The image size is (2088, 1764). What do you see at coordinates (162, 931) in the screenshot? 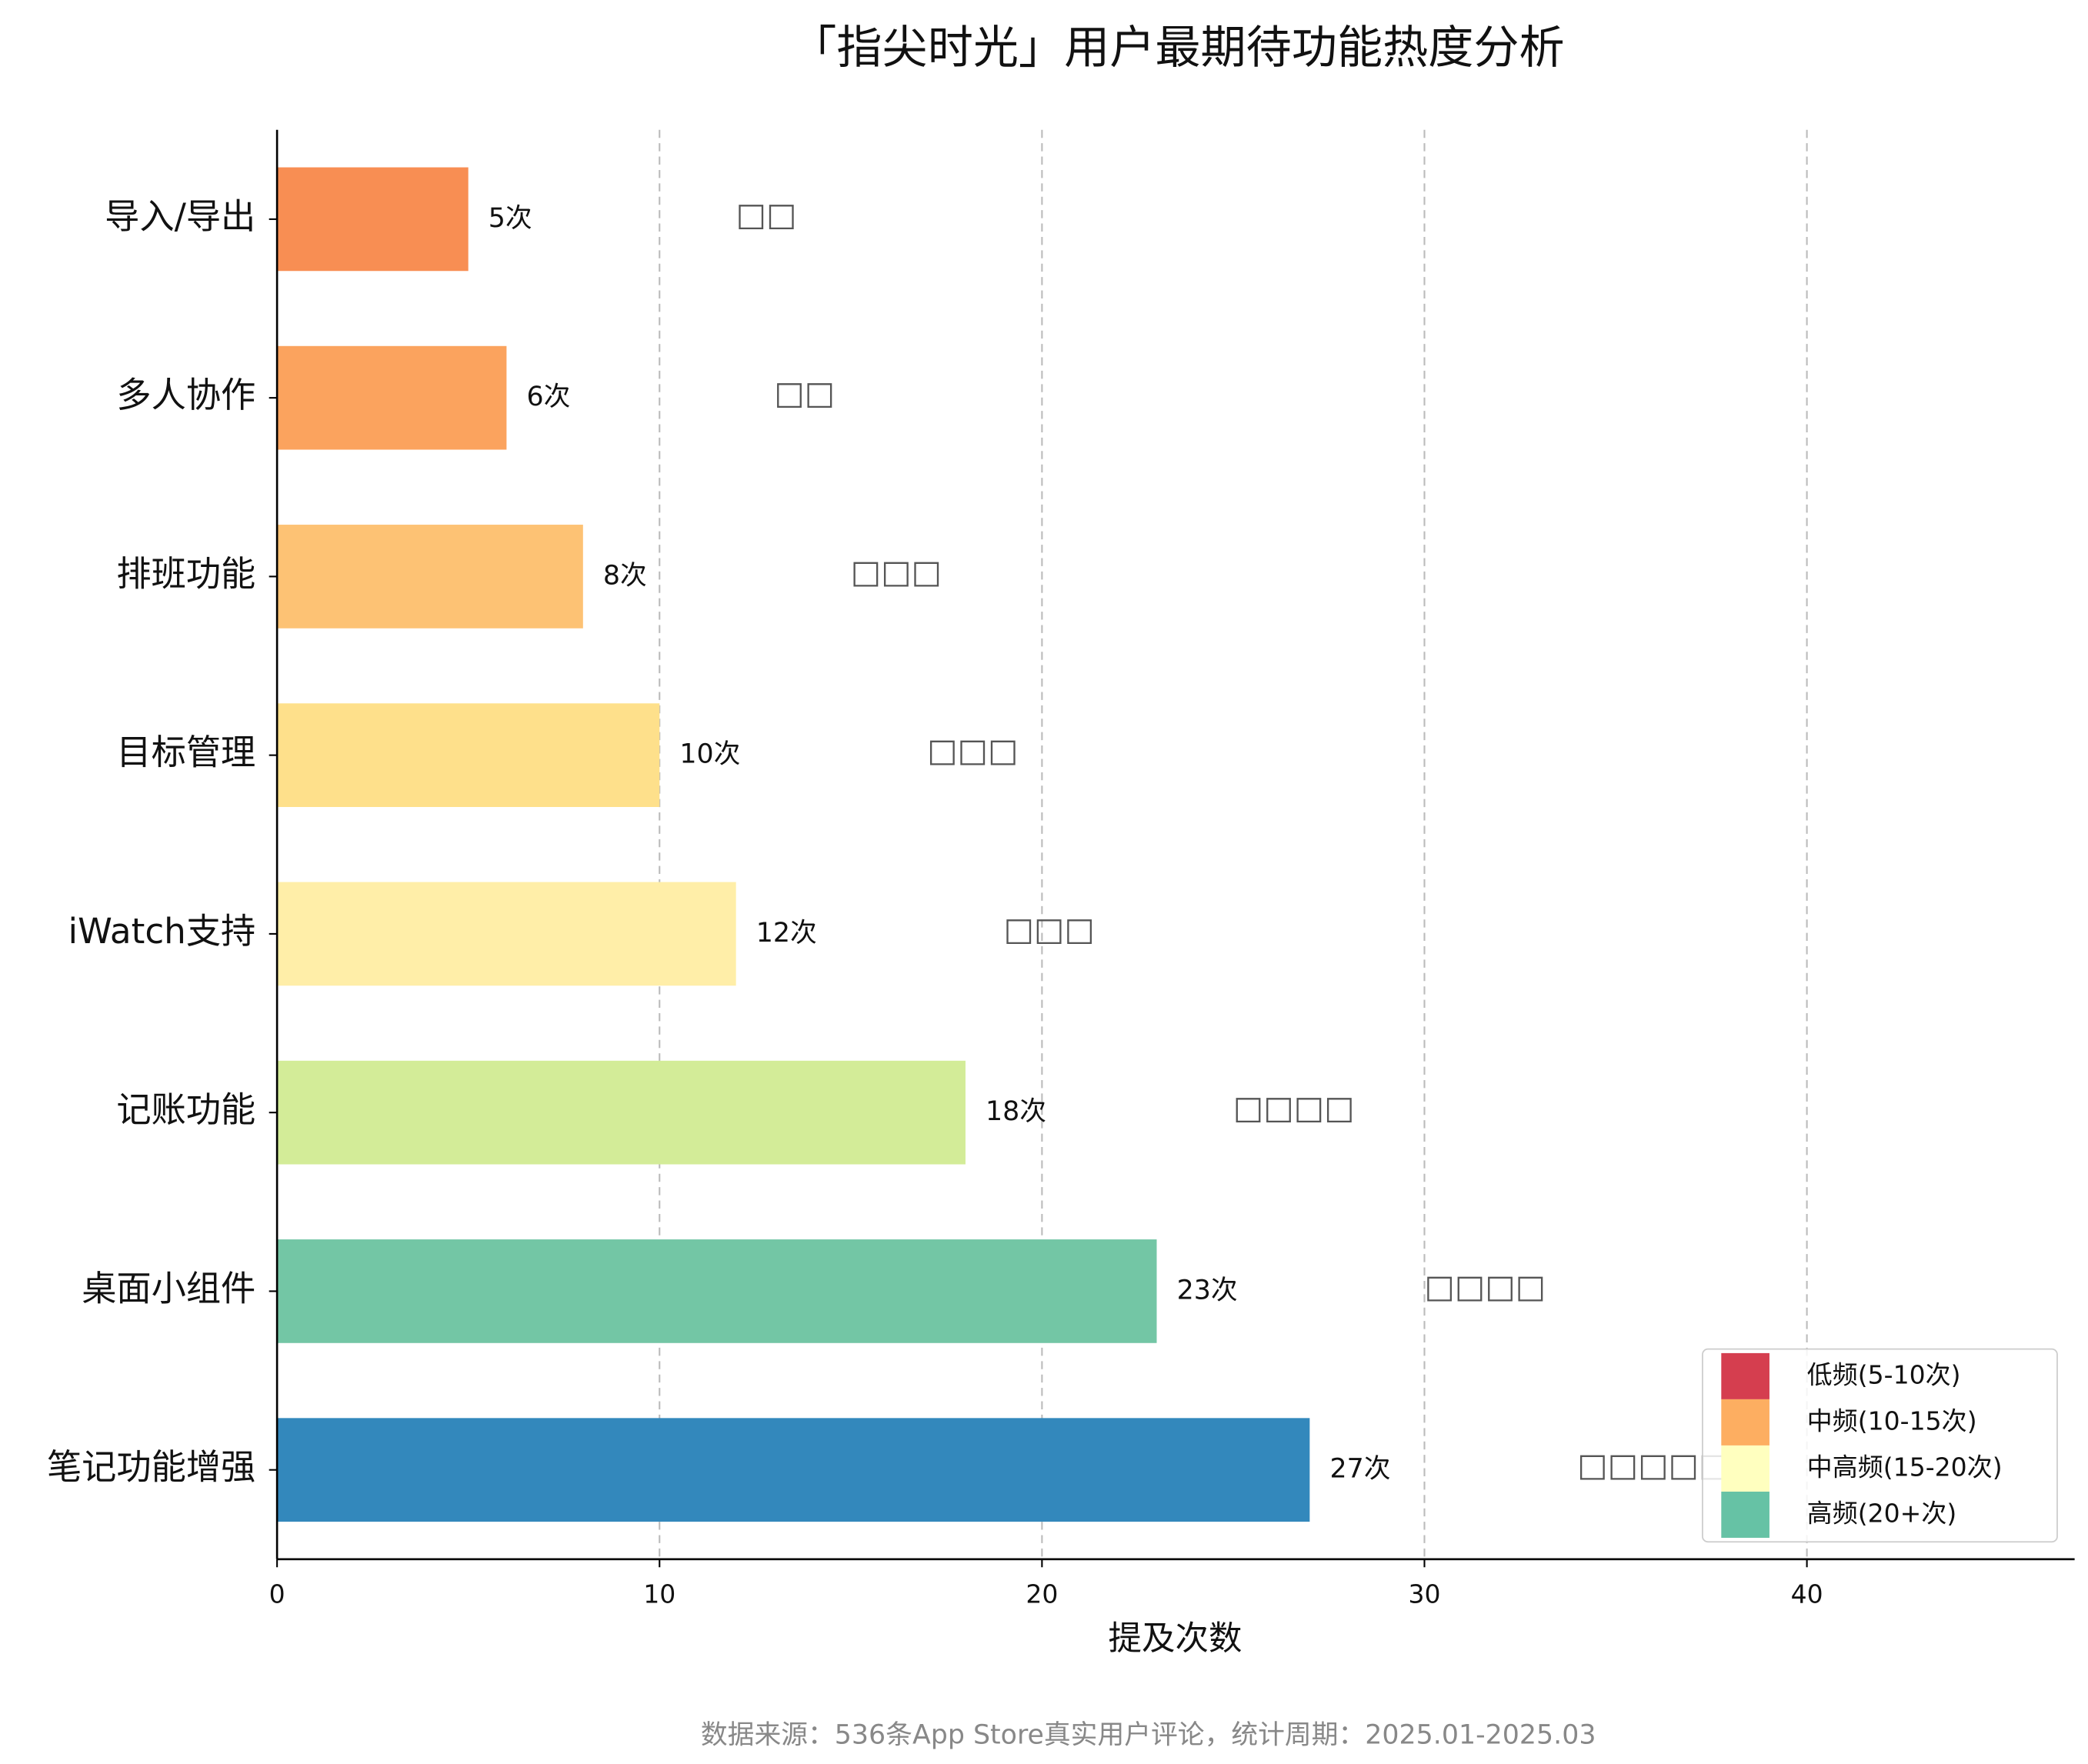
I see `y-tick-label: iWatch支持` at bounding box center [162, 931].